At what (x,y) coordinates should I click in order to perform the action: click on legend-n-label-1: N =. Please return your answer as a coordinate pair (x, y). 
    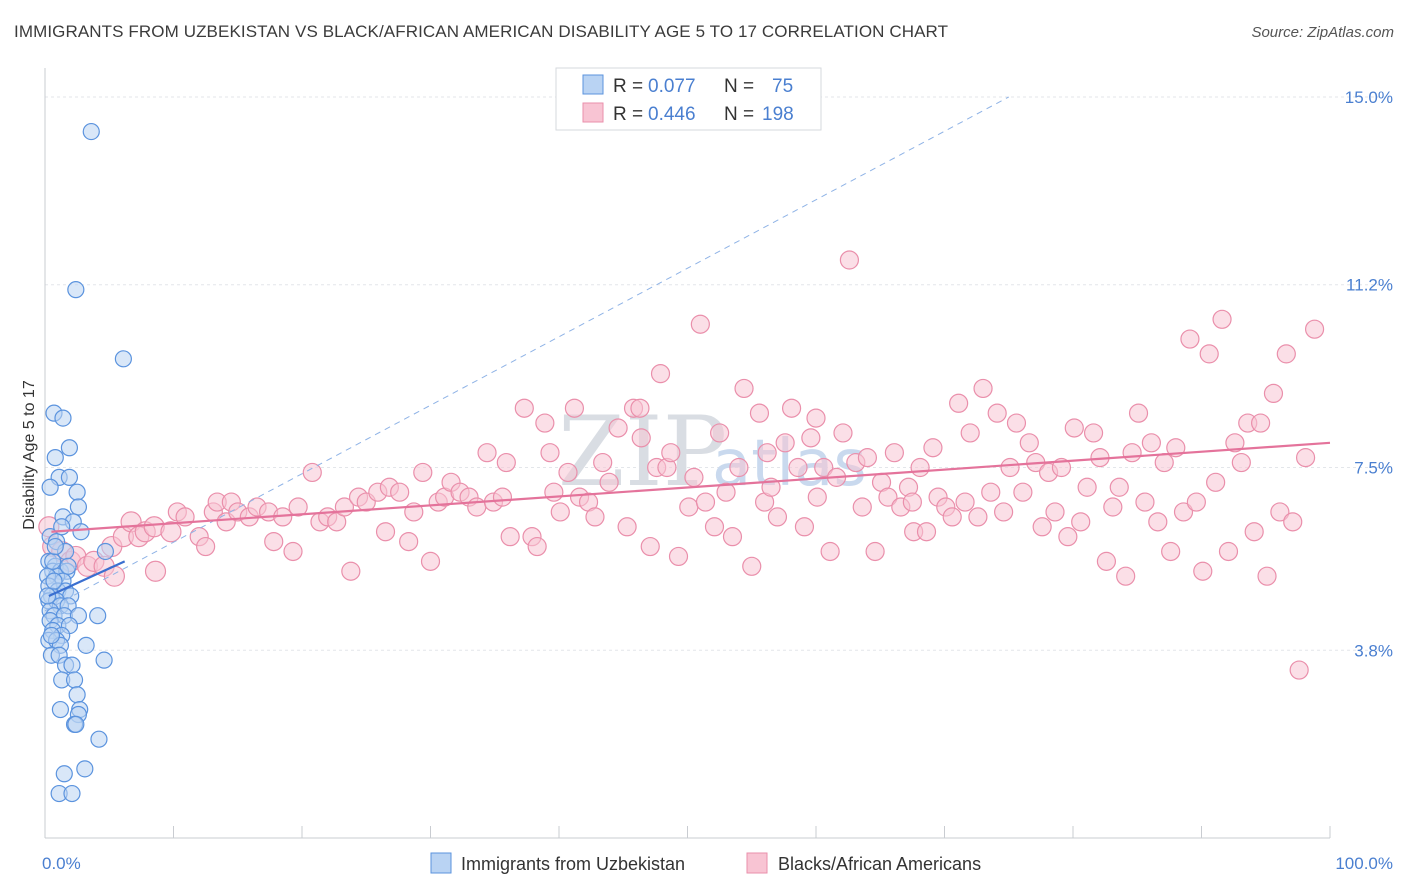
    Looking at the image, I should click on (739, 86).